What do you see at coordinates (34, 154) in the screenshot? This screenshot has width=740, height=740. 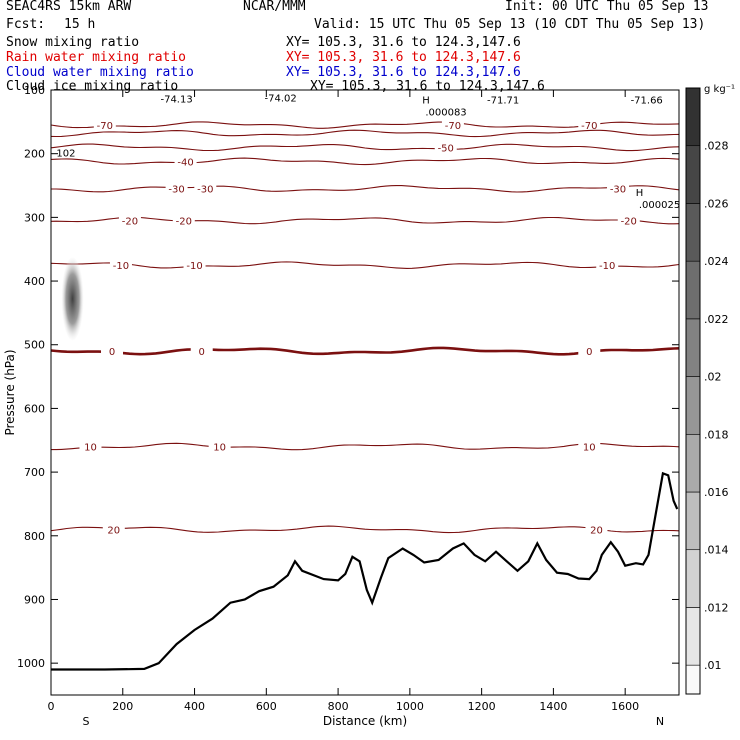 I see `y-tick-label: 200` at bounding box center [34, 154].